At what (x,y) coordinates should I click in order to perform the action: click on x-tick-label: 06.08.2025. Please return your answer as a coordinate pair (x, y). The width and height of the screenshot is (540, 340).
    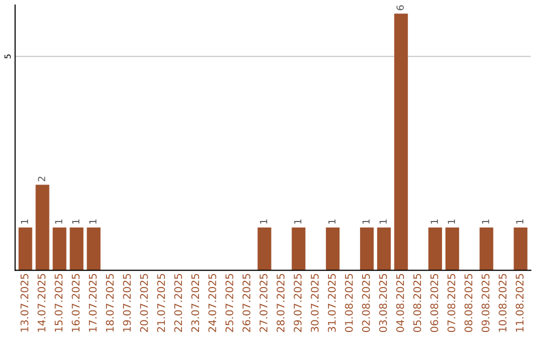
    Looking at the image, I should click on (434, 303).